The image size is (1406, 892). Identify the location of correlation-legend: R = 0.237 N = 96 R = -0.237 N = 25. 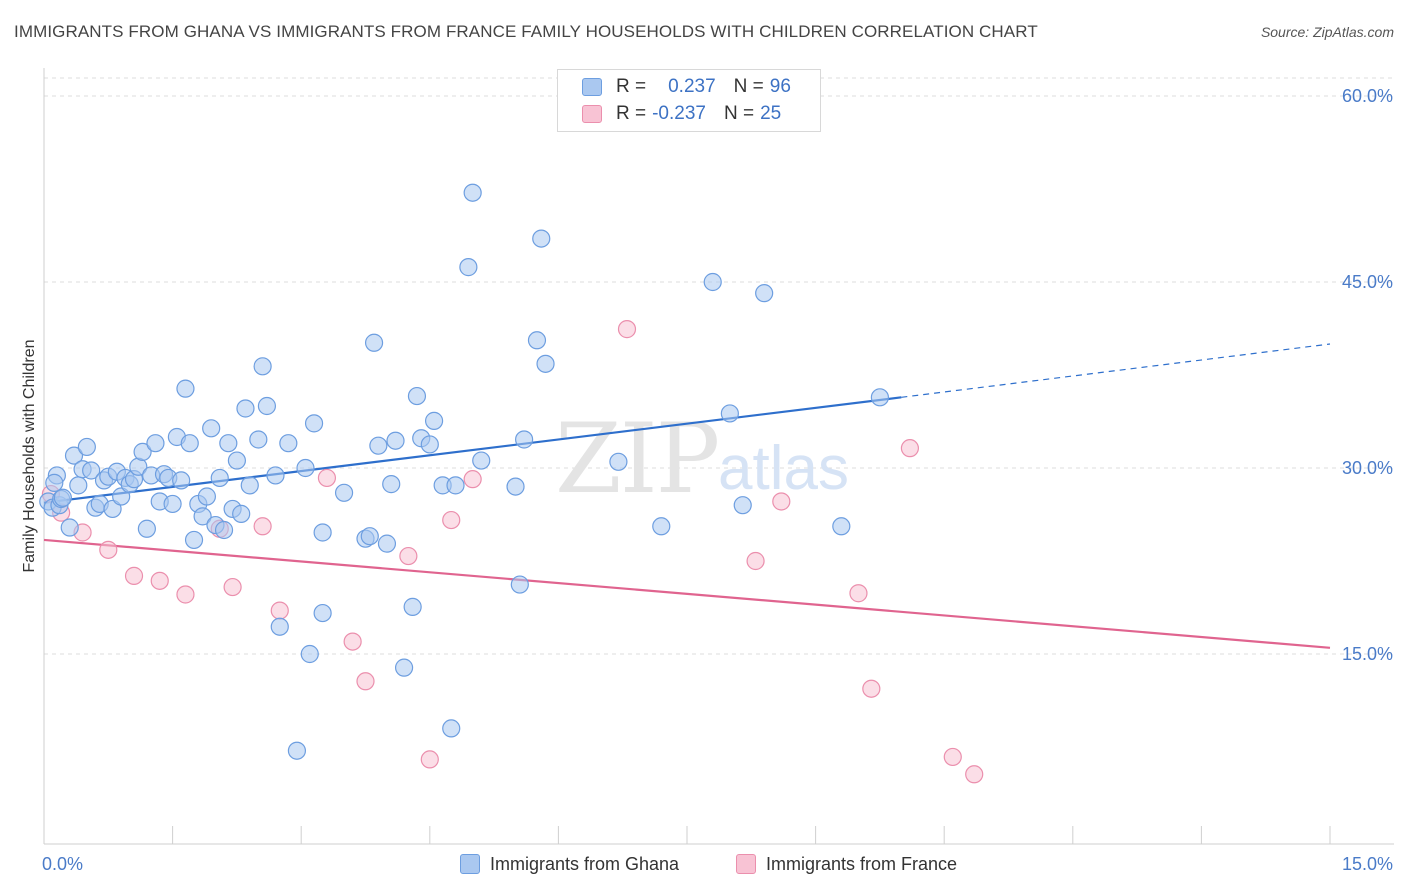
(689, 100).